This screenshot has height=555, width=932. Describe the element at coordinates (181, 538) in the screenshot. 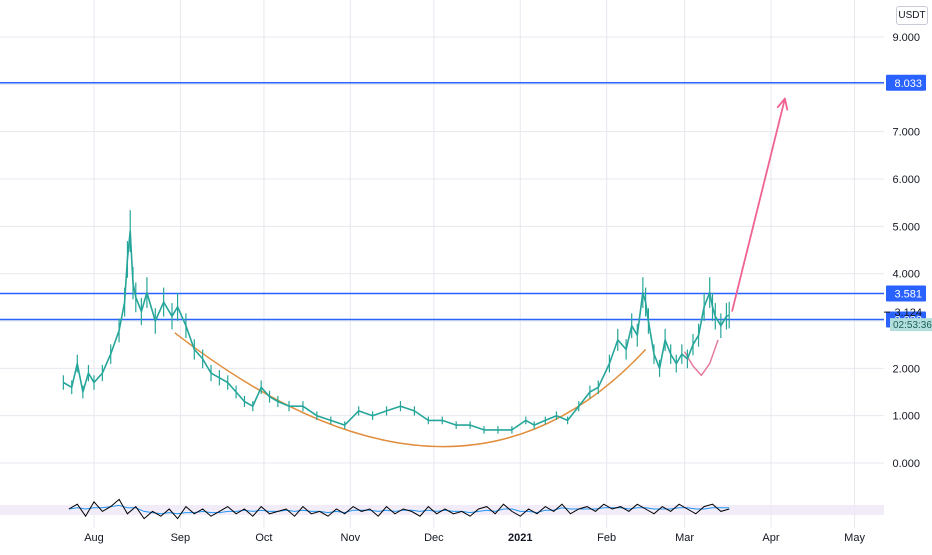

I see `x-tick-label: Sep` at that location.